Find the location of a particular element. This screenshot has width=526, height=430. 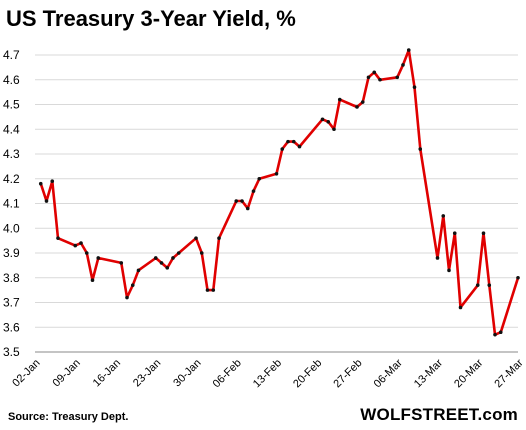

y-tick-label: 4.1 is located at coordinates (11, 204).